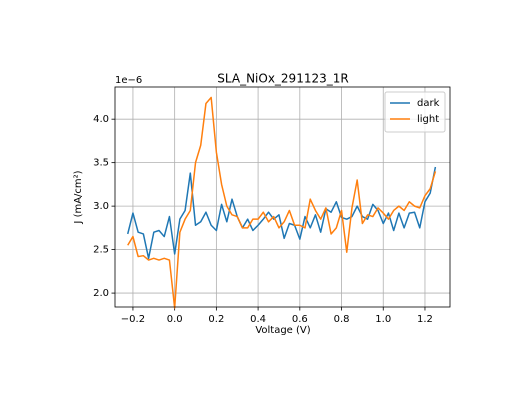  What do you see at coordinates (133, 319) in the screenshot?
I see `x-tick-label: −0.2` at bounding box center [133, 319].